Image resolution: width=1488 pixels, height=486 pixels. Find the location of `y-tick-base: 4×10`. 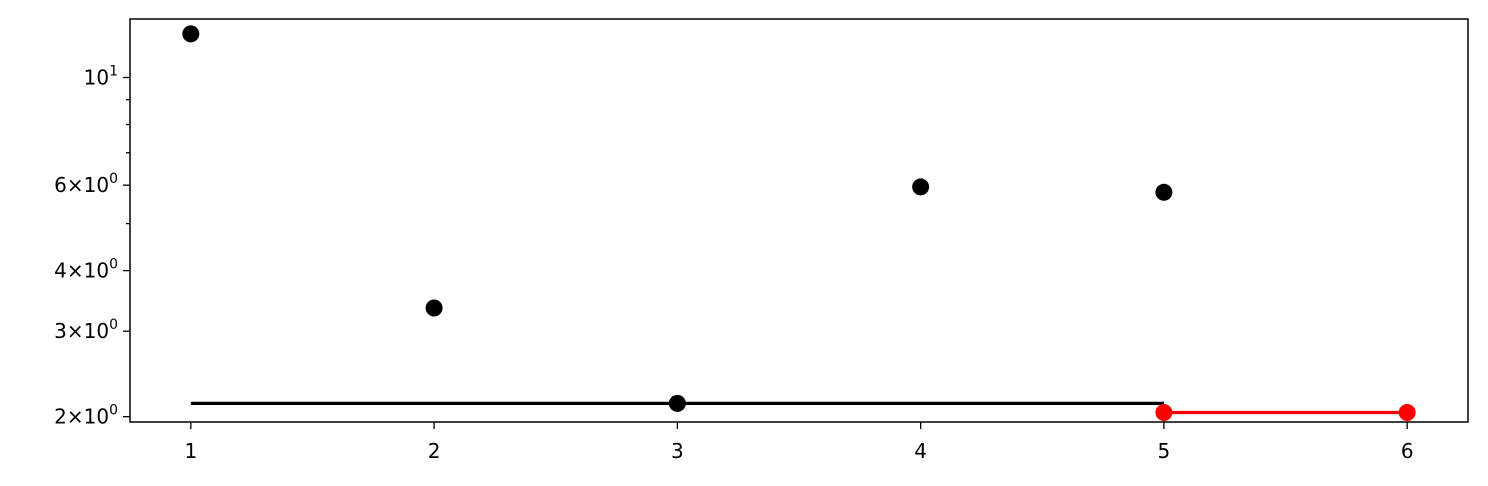

y-tick-base: 4×10 is located at coordinates (81, 271).